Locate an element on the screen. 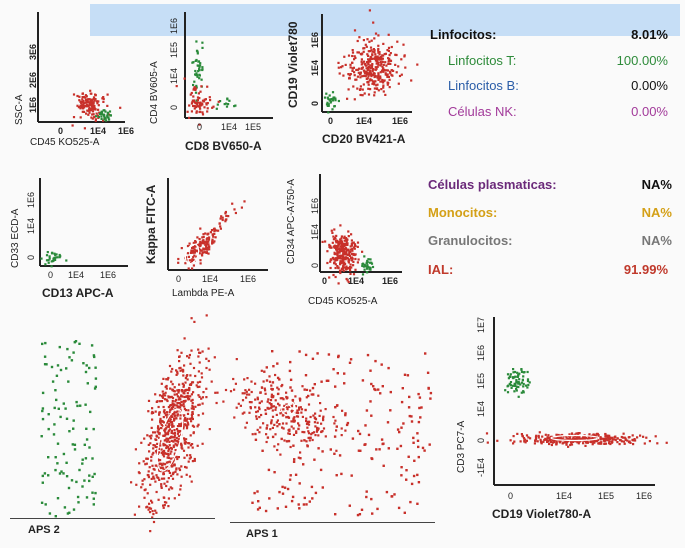 This screenshot has width=685, height=548. y-tick: 0 is located at coordinates (315, 103).